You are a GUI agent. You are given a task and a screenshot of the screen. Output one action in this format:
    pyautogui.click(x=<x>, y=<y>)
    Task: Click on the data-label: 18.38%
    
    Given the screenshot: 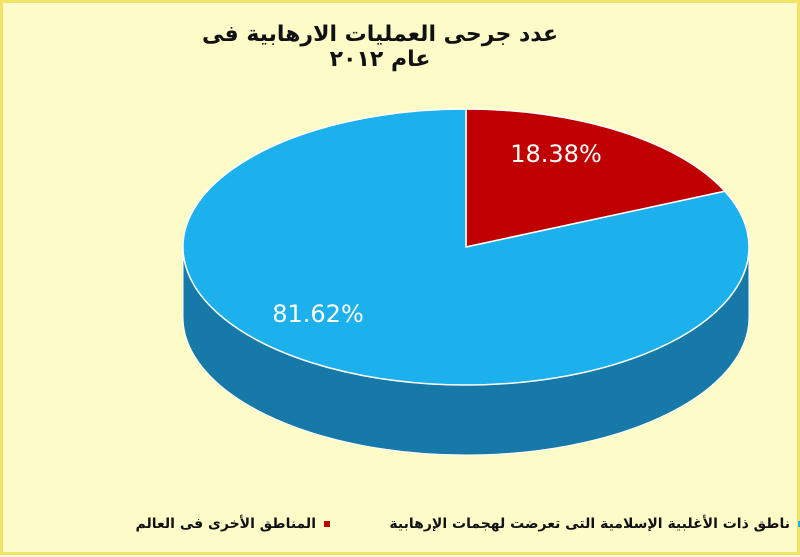 What is the action you would take?
    pyautogui.click(x=556, y=154)
    